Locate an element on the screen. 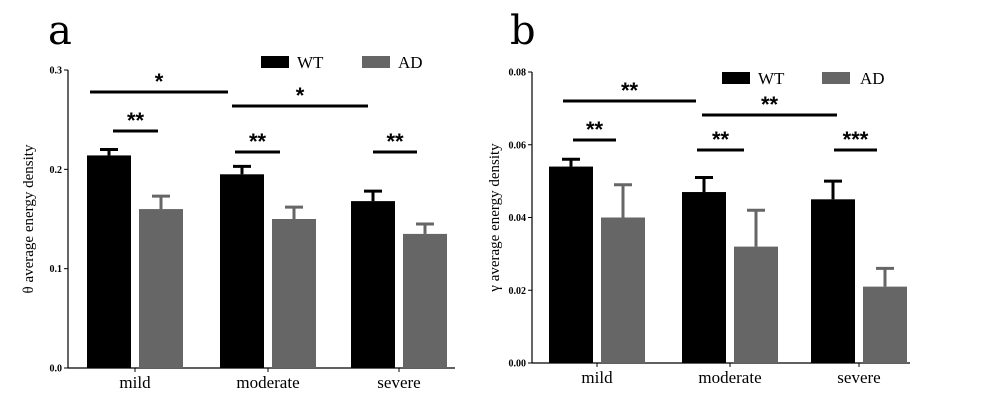 This screenshot has height=400, width=981. y-tick-label: 0.04 is located at coordinates (518, 218).